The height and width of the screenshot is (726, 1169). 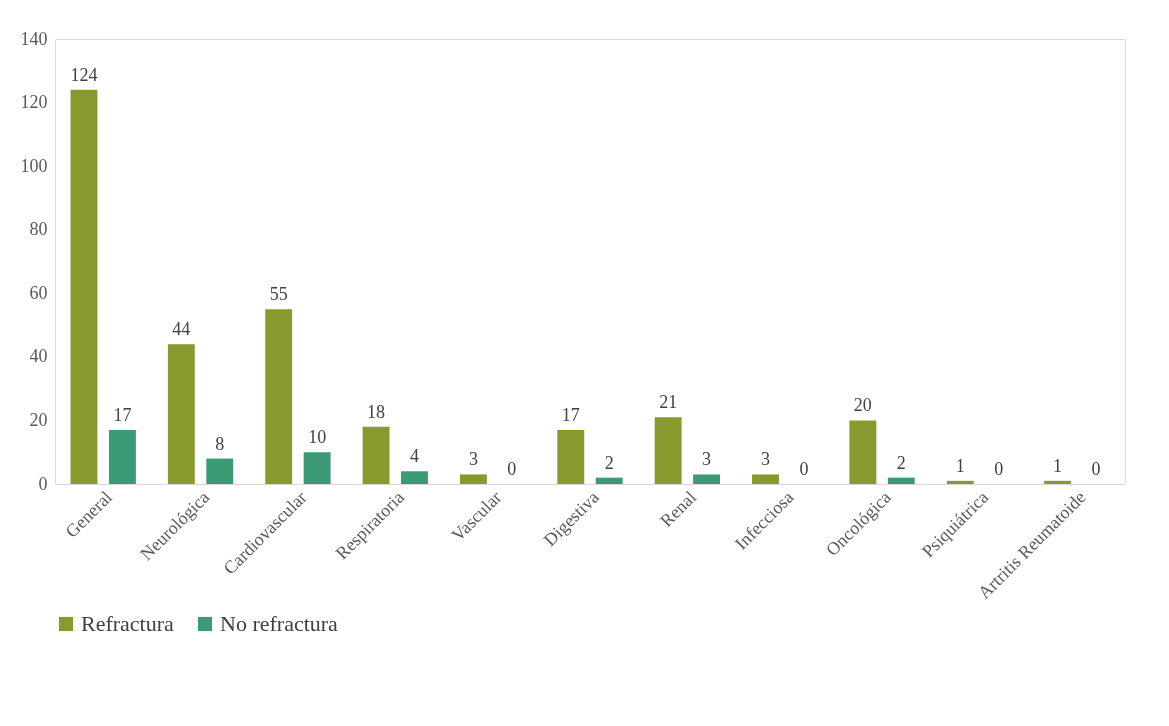 What do you see at coordinates (84, 74) in the screenshot?
I see `data-label: 124` at bounding box center [84, 74].